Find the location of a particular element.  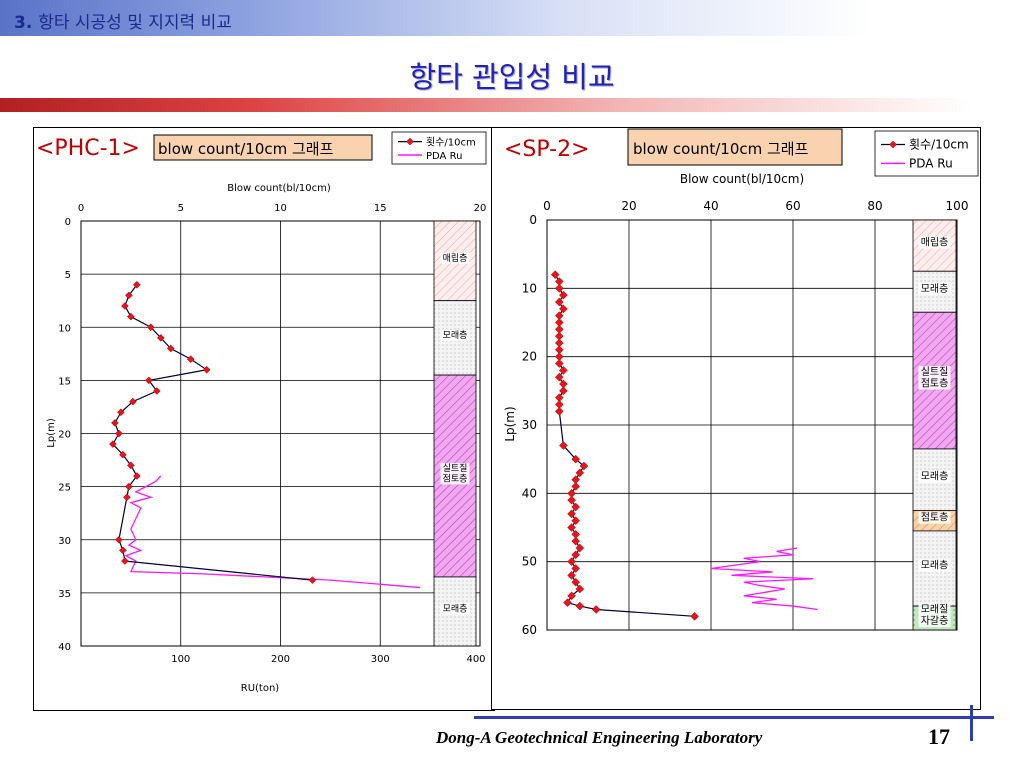

page-number: 17 is located at coordinates (939, 736).